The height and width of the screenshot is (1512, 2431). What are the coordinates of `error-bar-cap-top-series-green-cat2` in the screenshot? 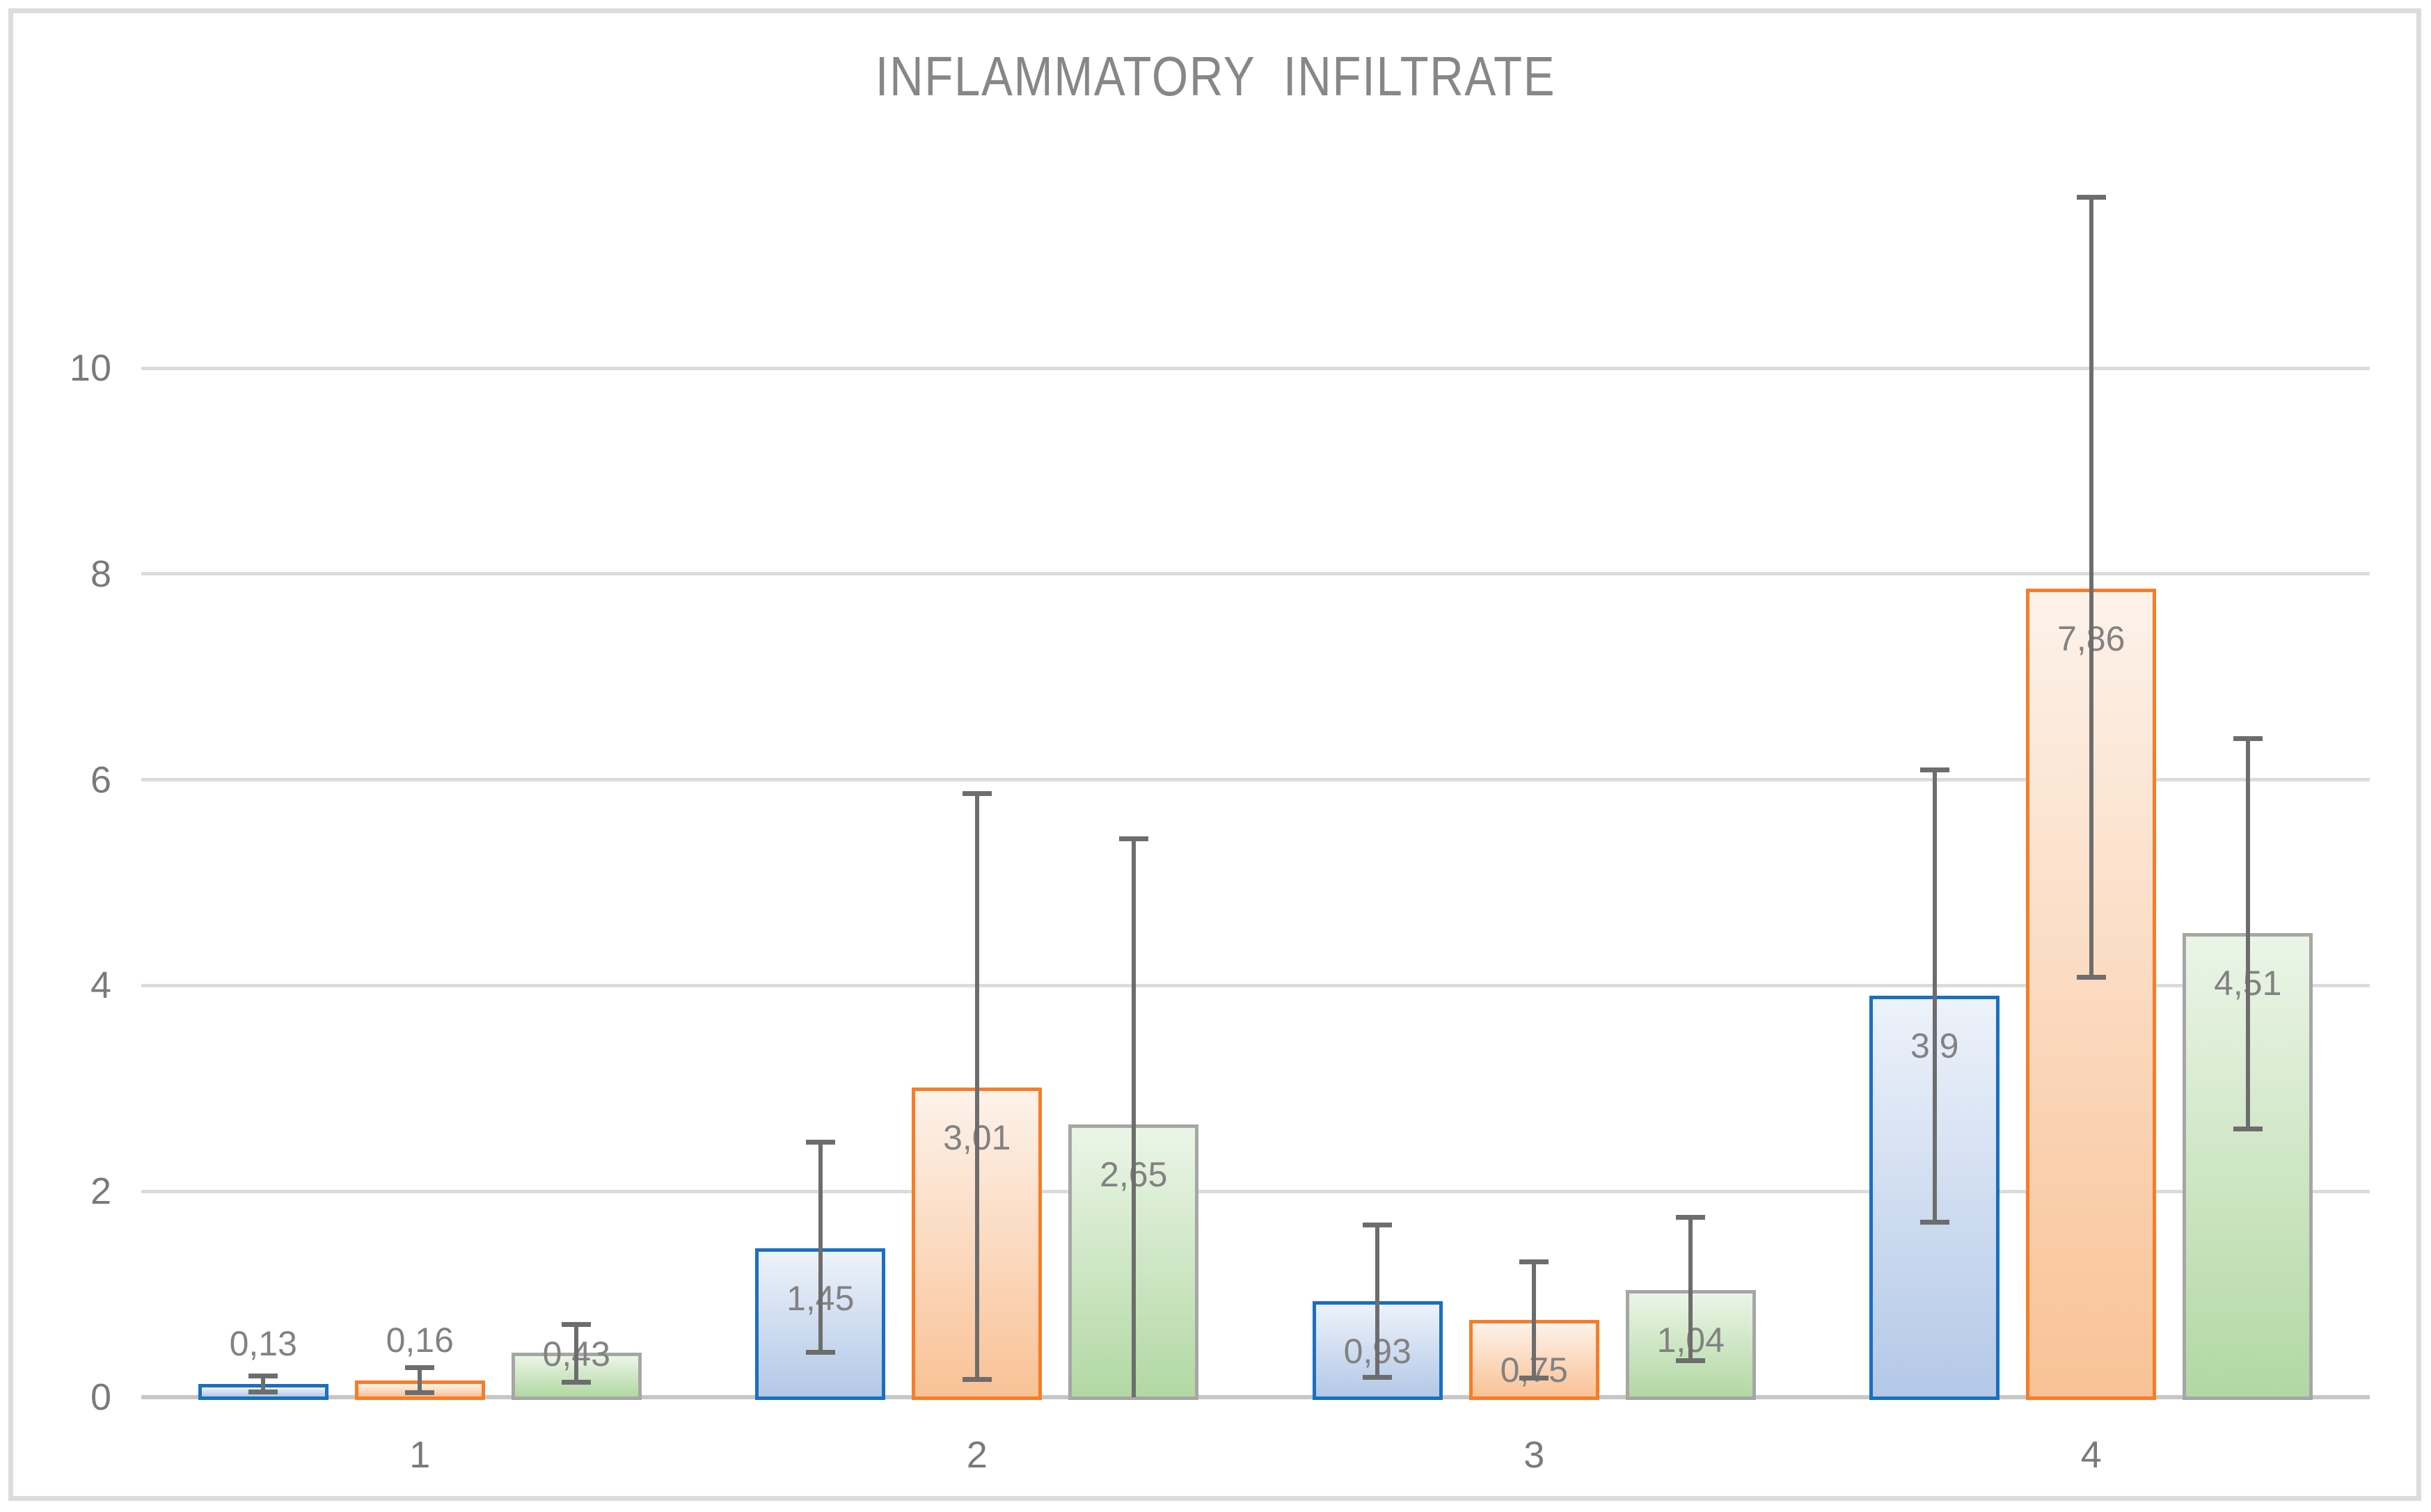 It's located at (1133, 838).